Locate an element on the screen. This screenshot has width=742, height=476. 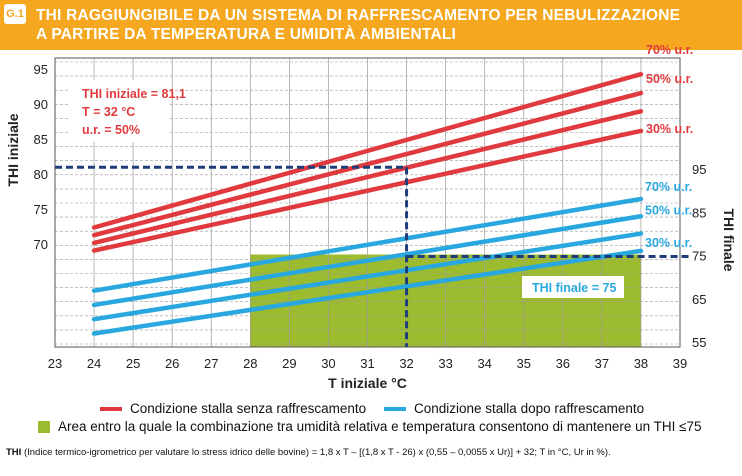
initial-box-text: THI iniziale = 81,1 is located at coordinates (134, 94).